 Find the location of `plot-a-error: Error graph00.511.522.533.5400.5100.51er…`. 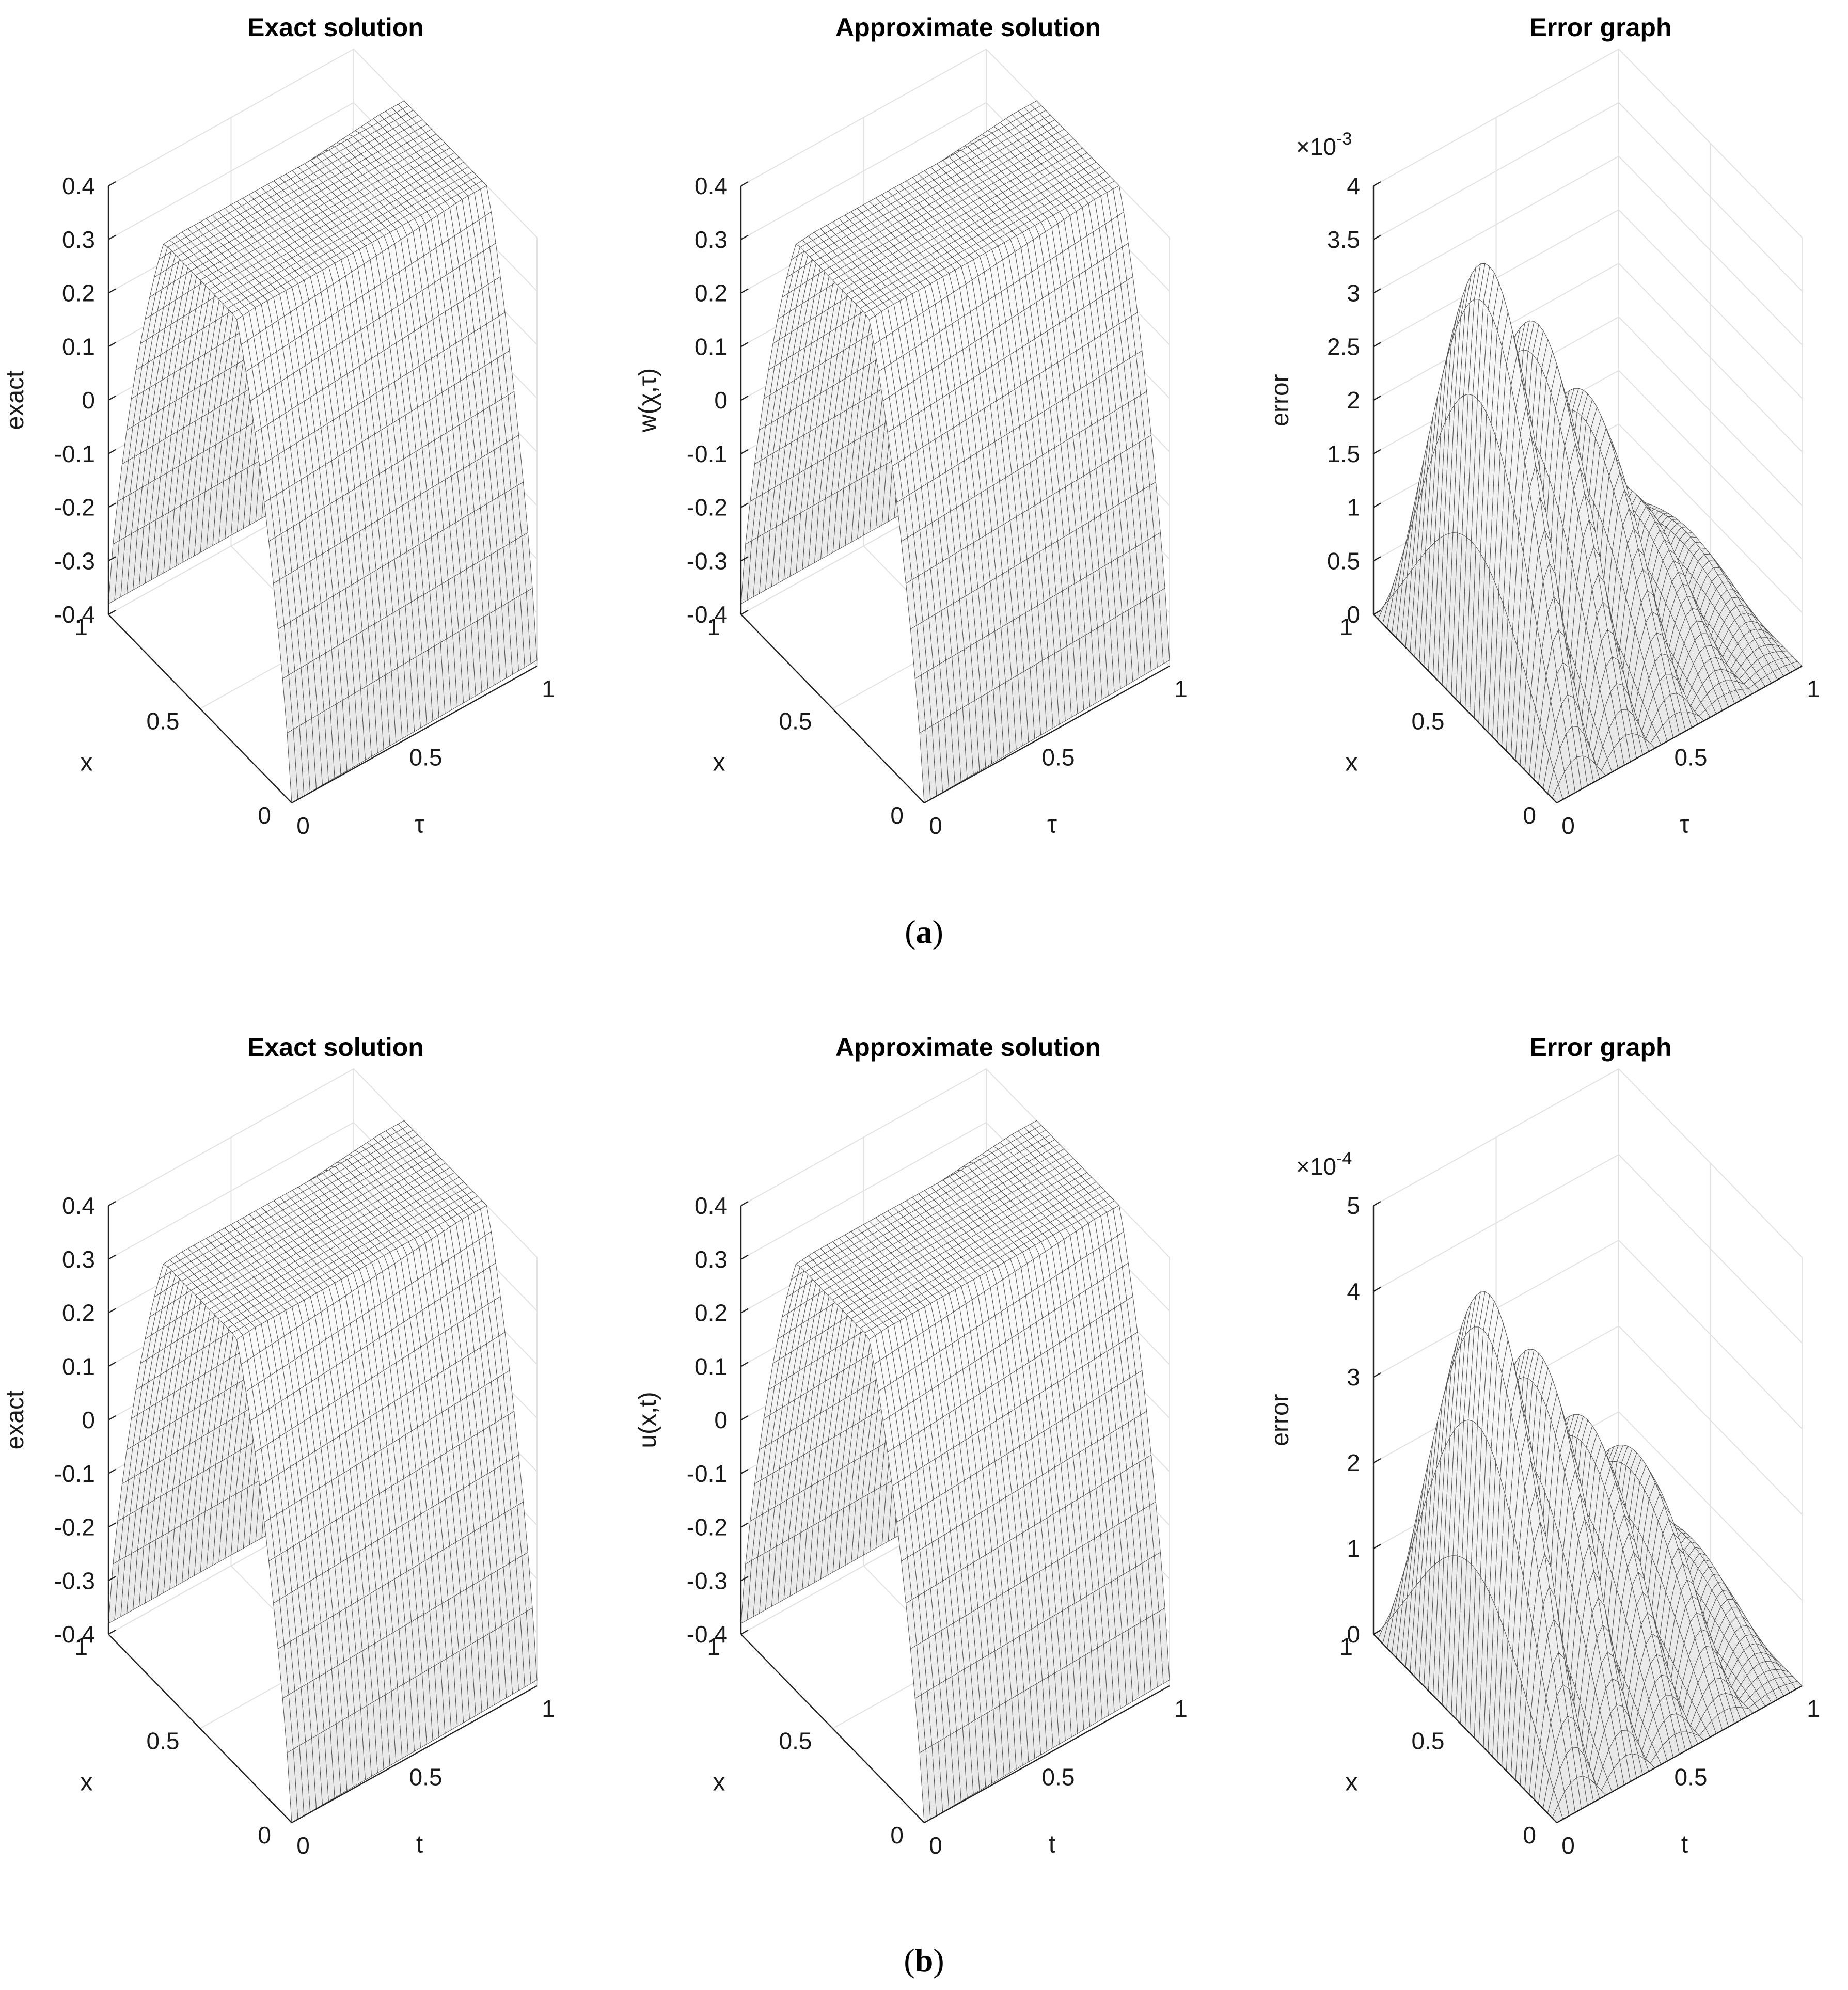

plot-a-error: Error graph00.511.522.533.5400.5100.51er… is located at coordinates (1543, 426).